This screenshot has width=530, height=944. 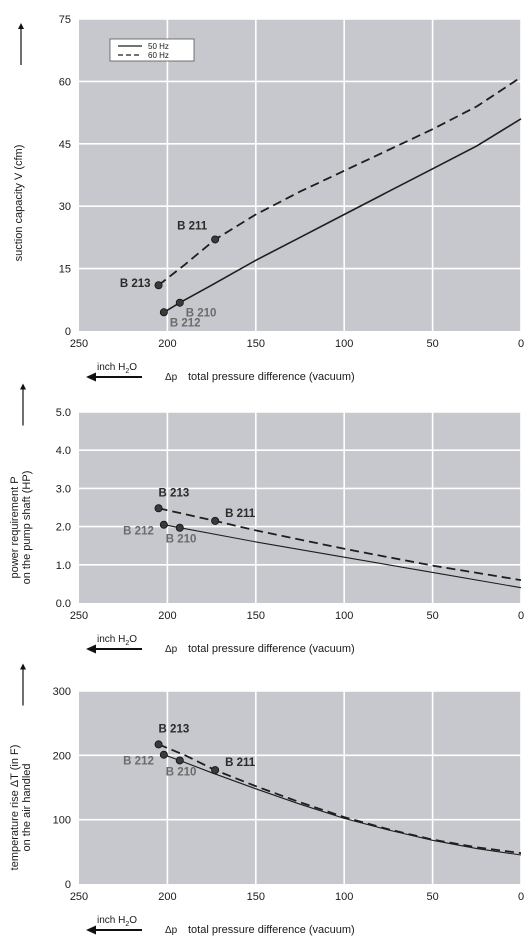 What do you see at coordinates (65, 270) in the screenshot?
I see `y-tick-label: 15` at bounding box center [65, 270].